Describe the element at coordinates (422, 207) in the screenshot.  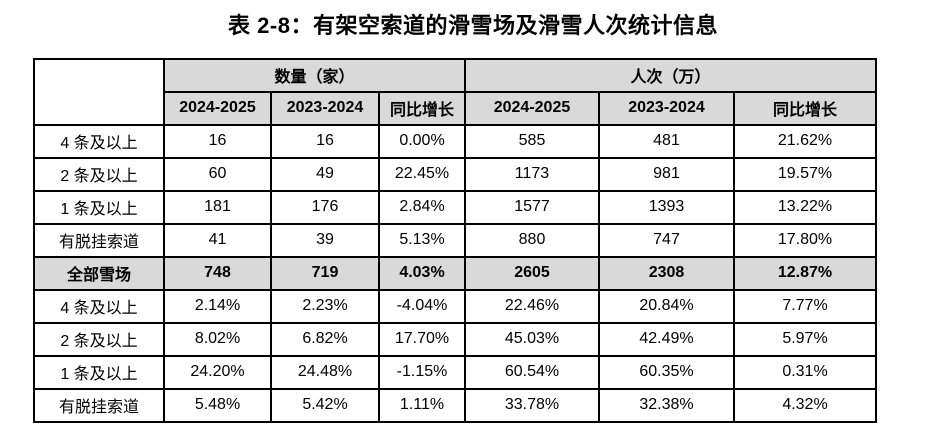
I see `table-cell: 2.84%` at that location.